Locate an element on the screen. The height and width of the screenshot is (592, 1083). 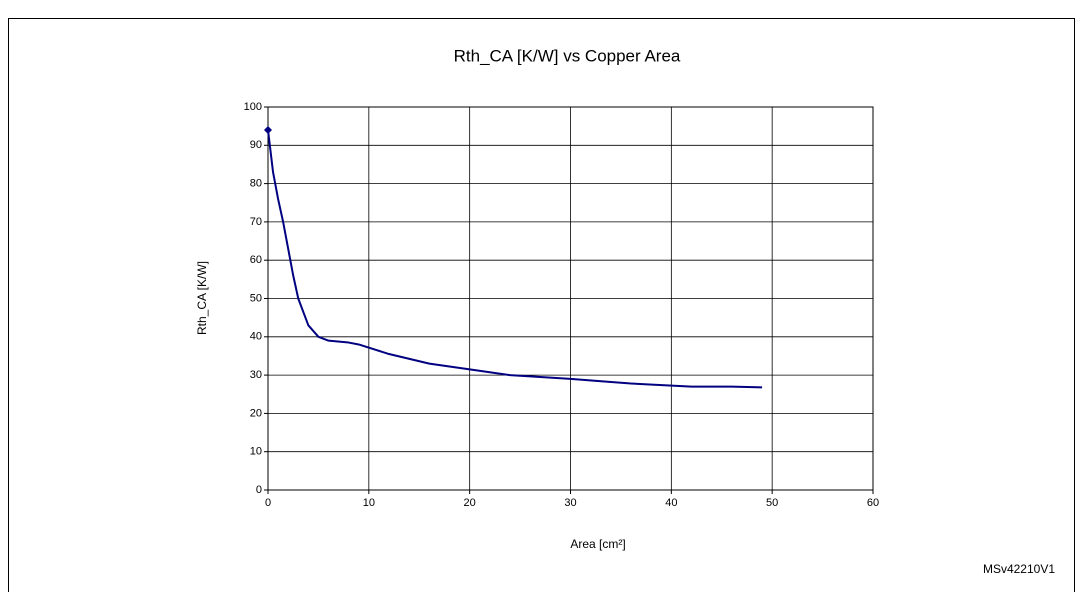
y-tick-label: 10 is located at coordinates (256, 452).